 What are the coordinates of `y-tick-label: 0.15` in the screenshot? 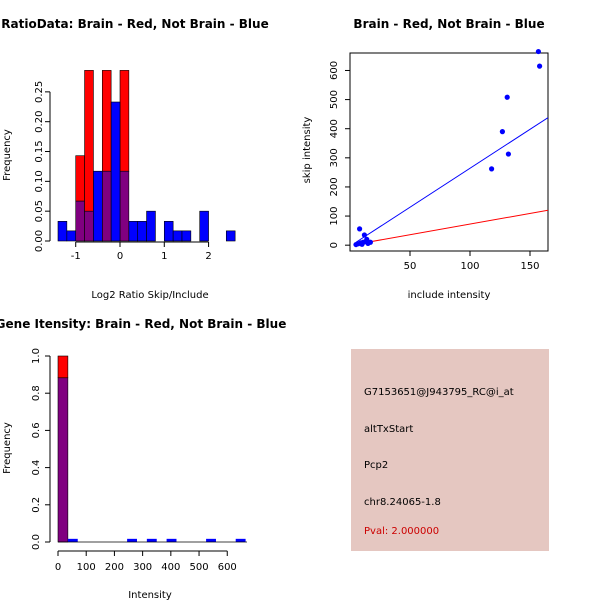 It's located at (39, 151).